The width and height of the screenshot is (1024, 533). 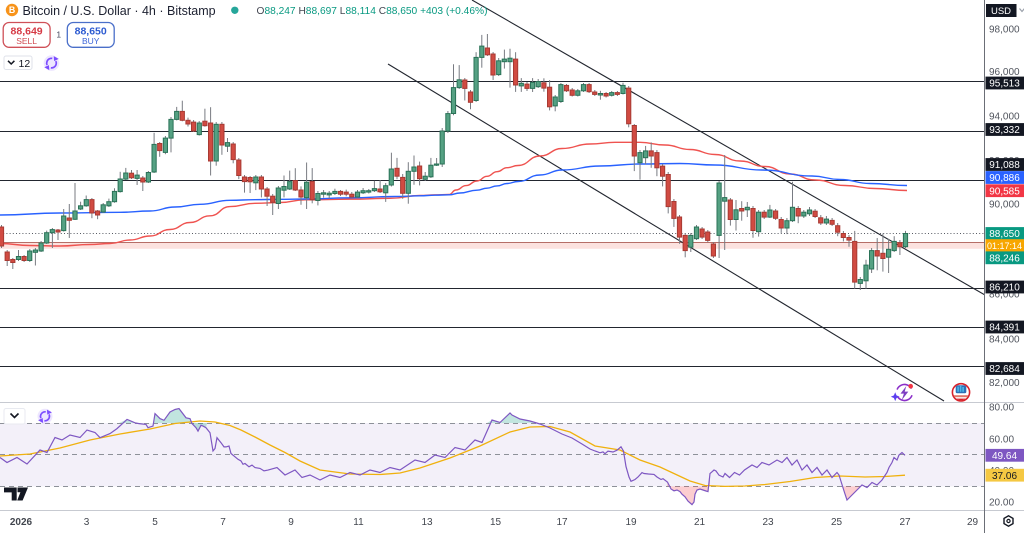 I want to click on svg-text: 15, so click(x=496, y=522).